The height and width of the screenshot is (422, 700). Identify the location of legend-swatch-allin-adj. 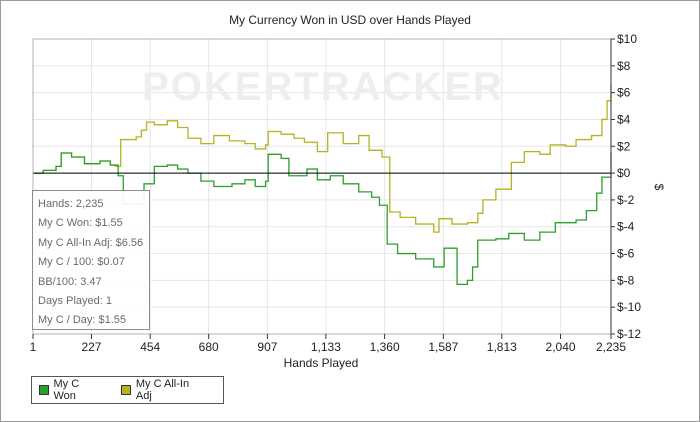
(126, 390).